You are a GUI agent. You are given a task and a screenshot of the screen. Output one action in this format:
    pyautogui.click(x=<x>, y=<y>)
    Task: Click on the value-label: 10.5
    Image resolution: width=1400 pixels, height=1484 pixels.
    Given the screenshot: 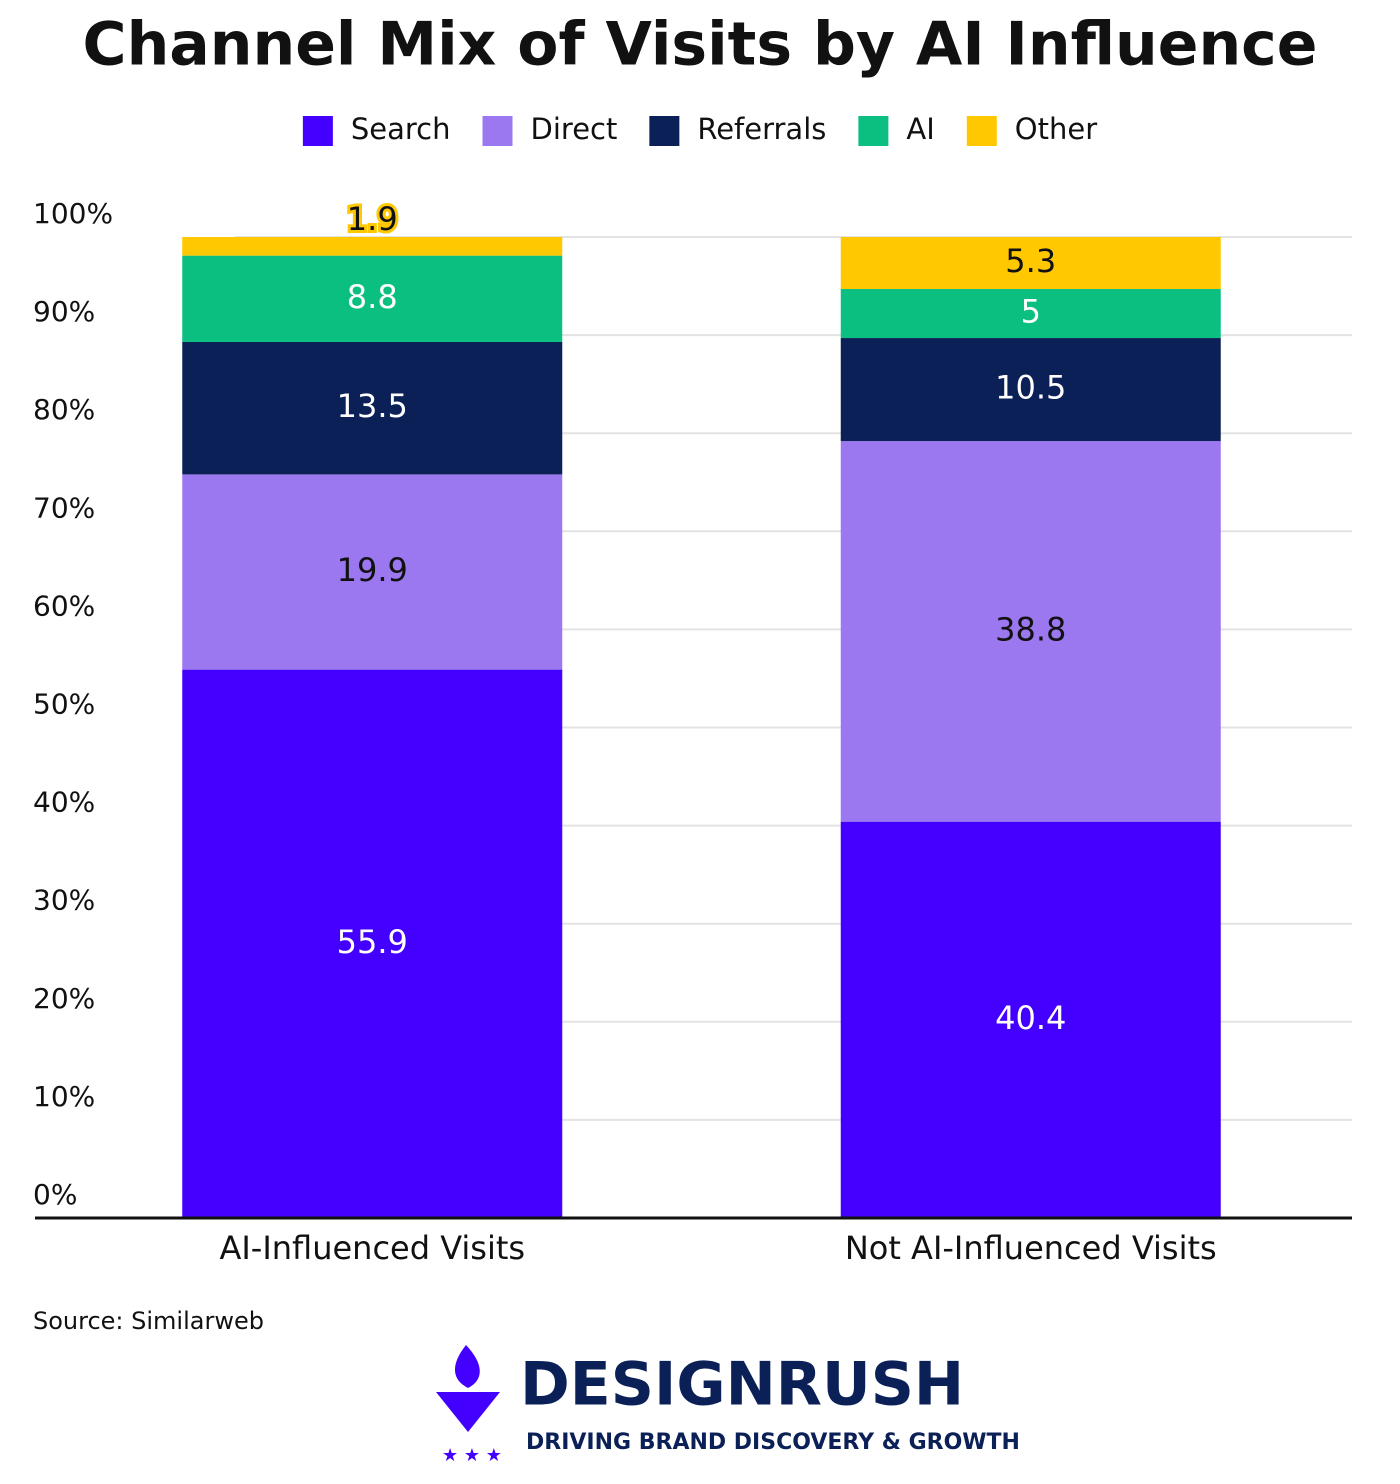 What is the action you would take?
    pyautogui.click(x=1030, y=388)
    